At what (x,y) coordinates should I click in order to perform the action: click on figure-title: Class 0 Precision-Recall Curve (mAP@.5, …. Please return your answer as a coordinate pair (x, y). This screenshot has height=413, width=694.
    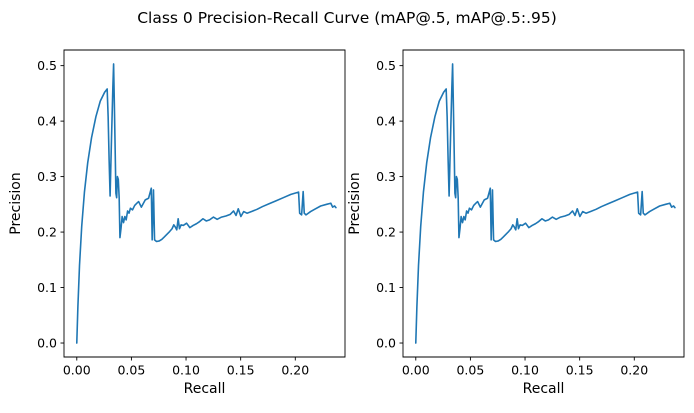
    Looking at the image, I should click on (347, 18).